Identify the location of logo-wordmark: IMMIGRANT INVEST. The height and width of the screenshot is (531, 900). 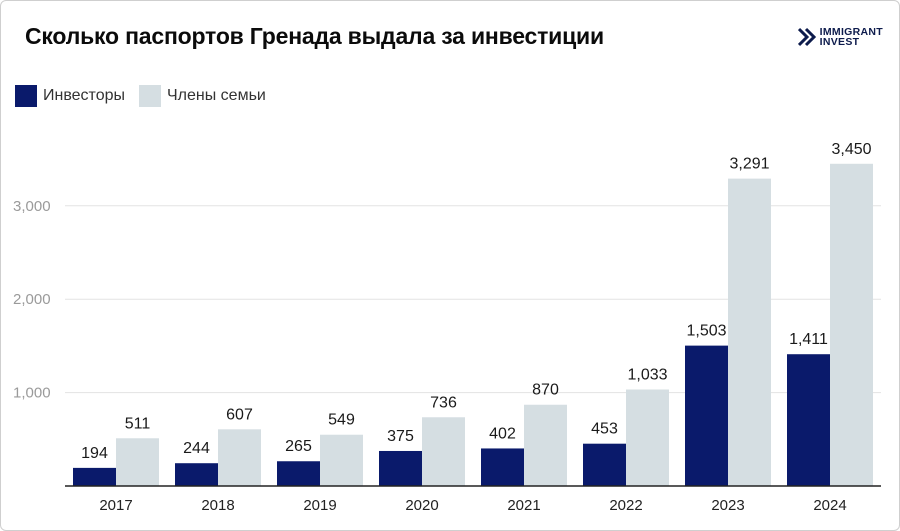
(851, 37).